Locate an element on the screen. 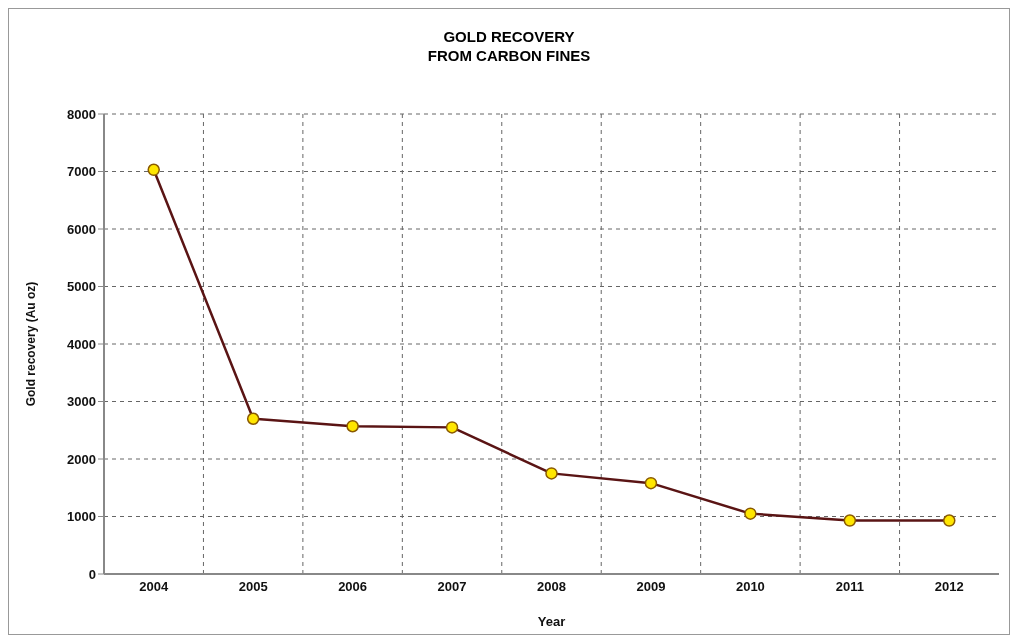 The width and height of the screenshot is (1011, 637). y-tick-label: 0 is located at coordinates (92, 574).